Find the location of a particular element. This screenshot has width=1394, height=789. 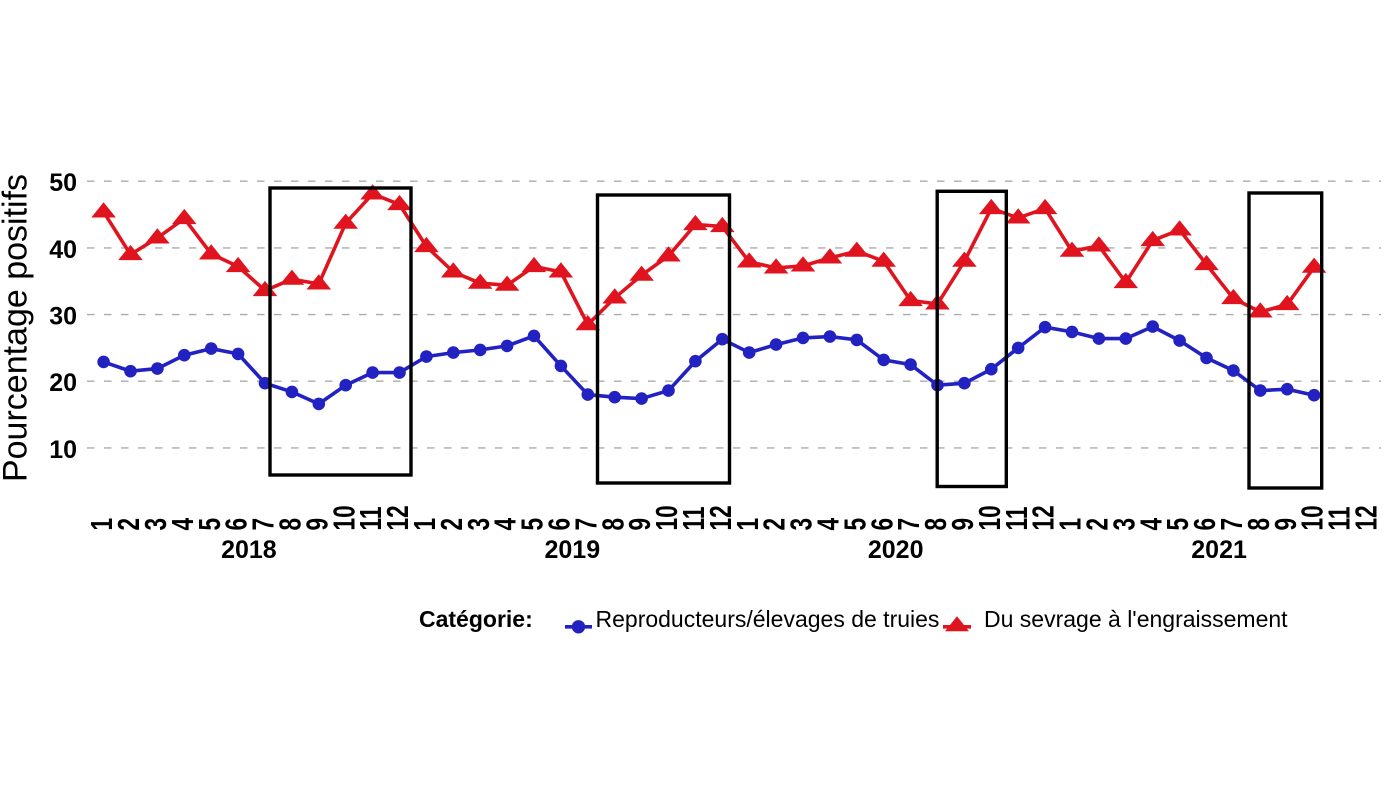

svg-text: 40 is located at coordinates (63, 250).